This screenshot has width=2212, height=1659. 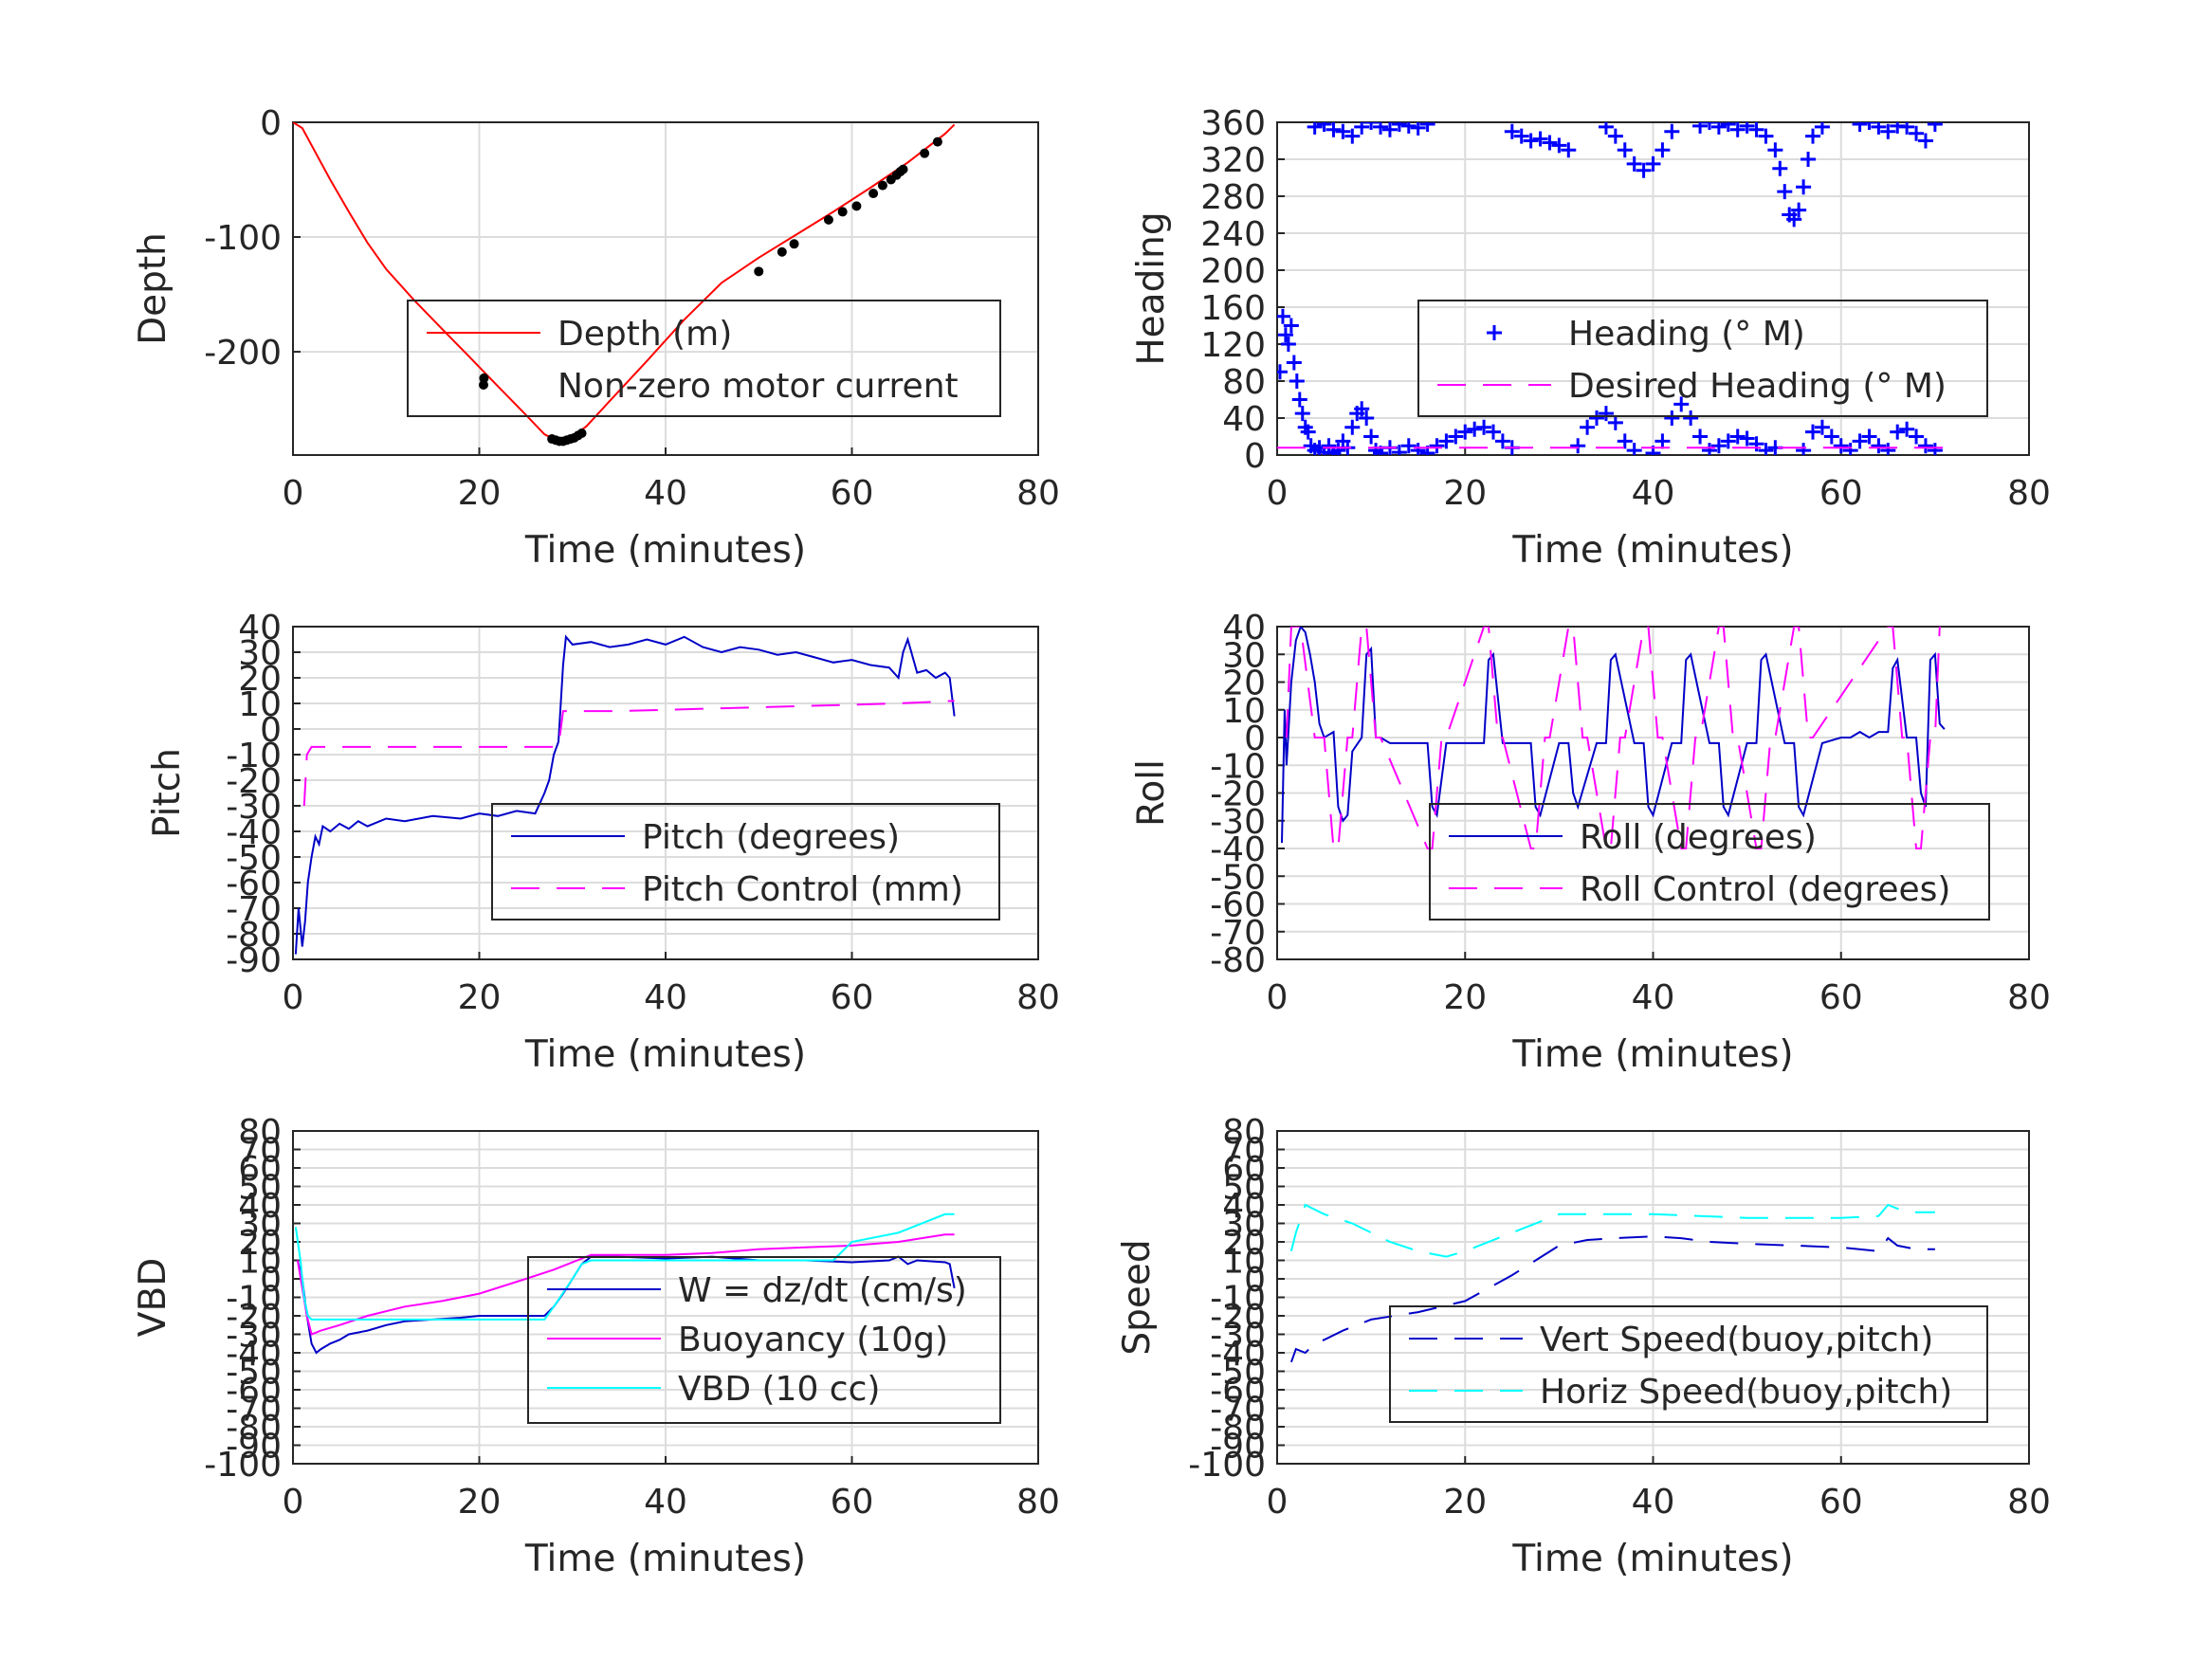 I want to click on legend-label: Heading (° M), so click(x=1686, y=334).